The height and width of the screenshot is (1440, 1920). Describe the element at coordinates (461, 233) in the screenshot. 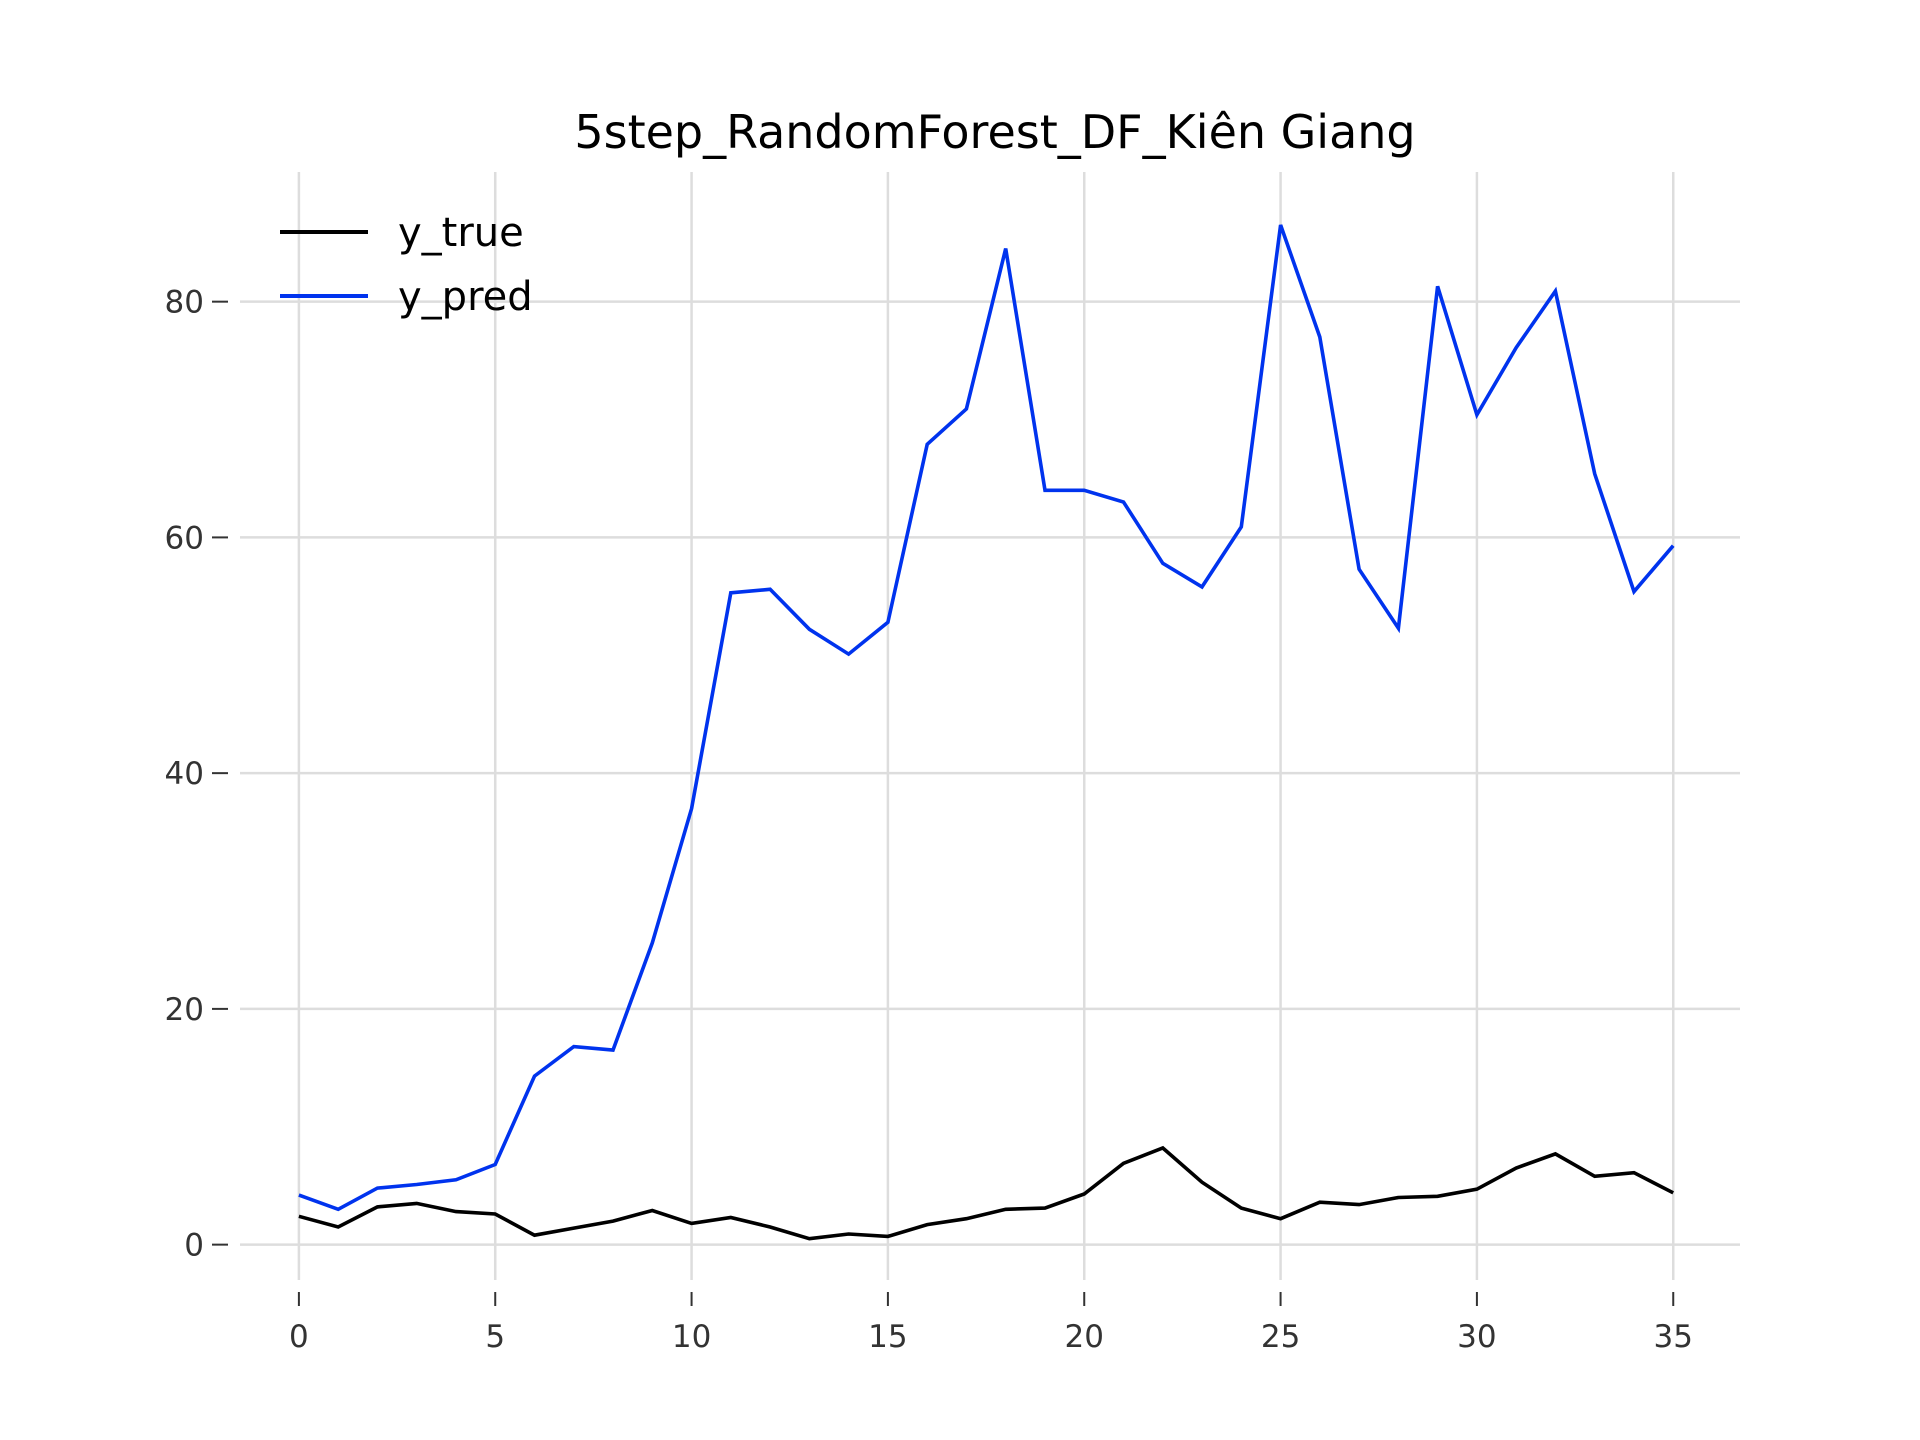

I see `legend-label: y_true` at that location.